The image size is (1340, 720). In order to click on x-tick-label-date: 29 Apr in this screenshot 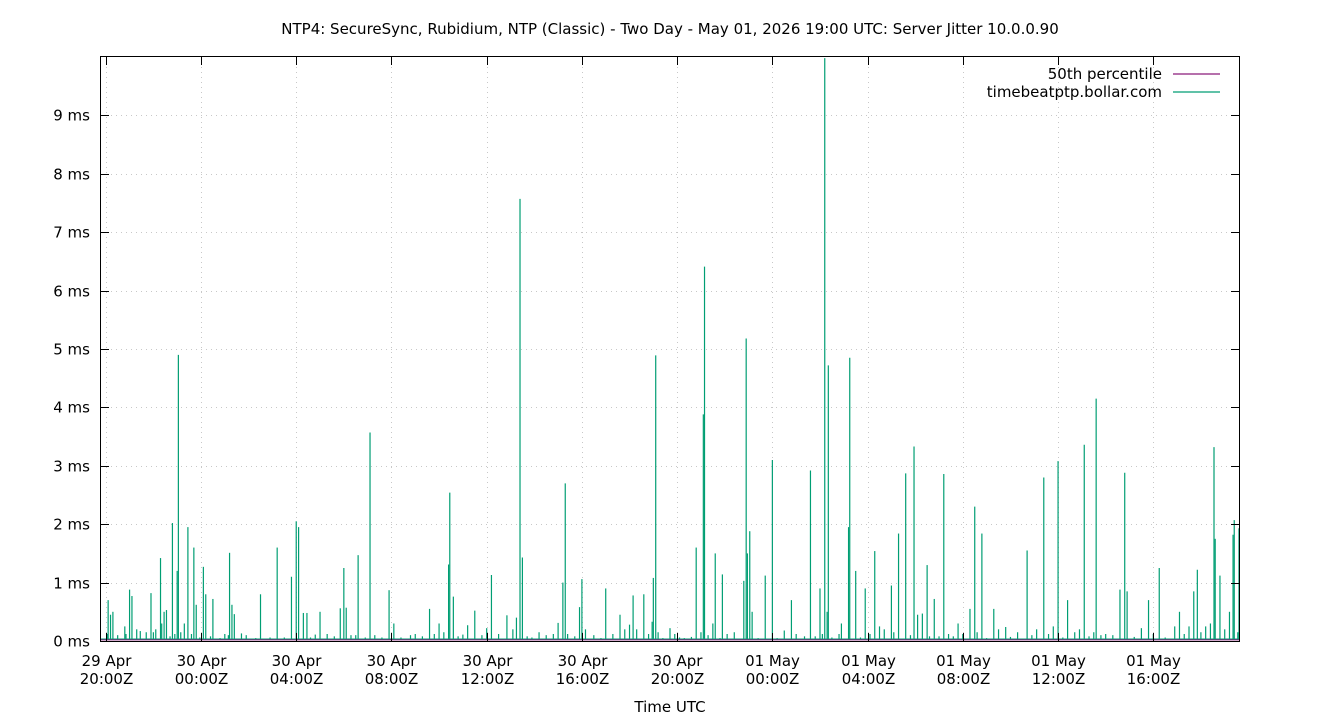, I will do `click(107, 661)`.